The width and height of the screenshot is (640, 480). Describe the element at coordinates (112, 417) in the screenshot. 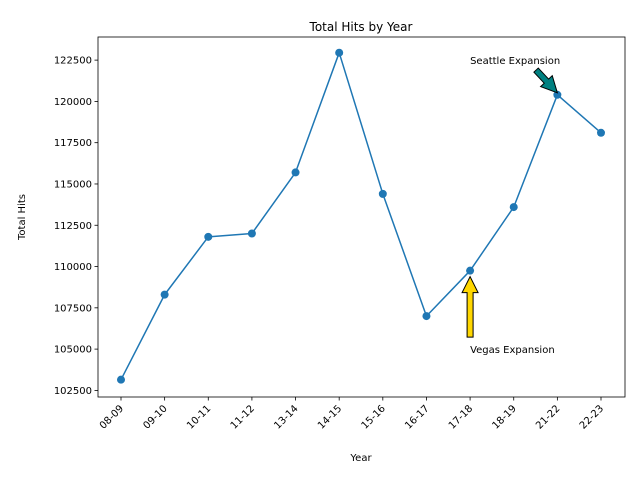

I see `x-tick-label: 08-09` at that location.